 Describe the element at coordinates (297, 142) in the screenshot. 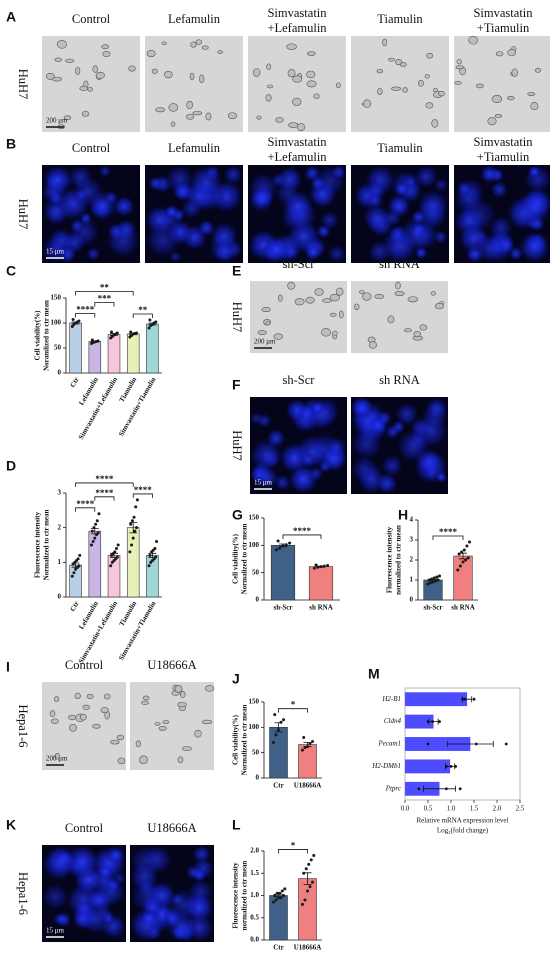

I see `column-label: Simvastatin` at that location.